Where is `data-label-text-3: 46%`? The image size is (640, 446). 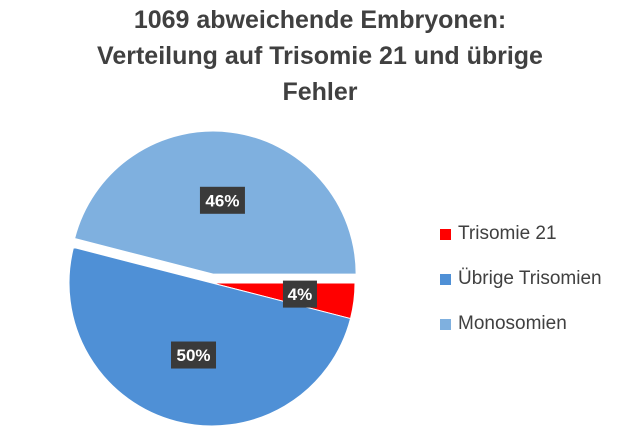
data-label-text-3: 46% is located at coordinates (222, 200).